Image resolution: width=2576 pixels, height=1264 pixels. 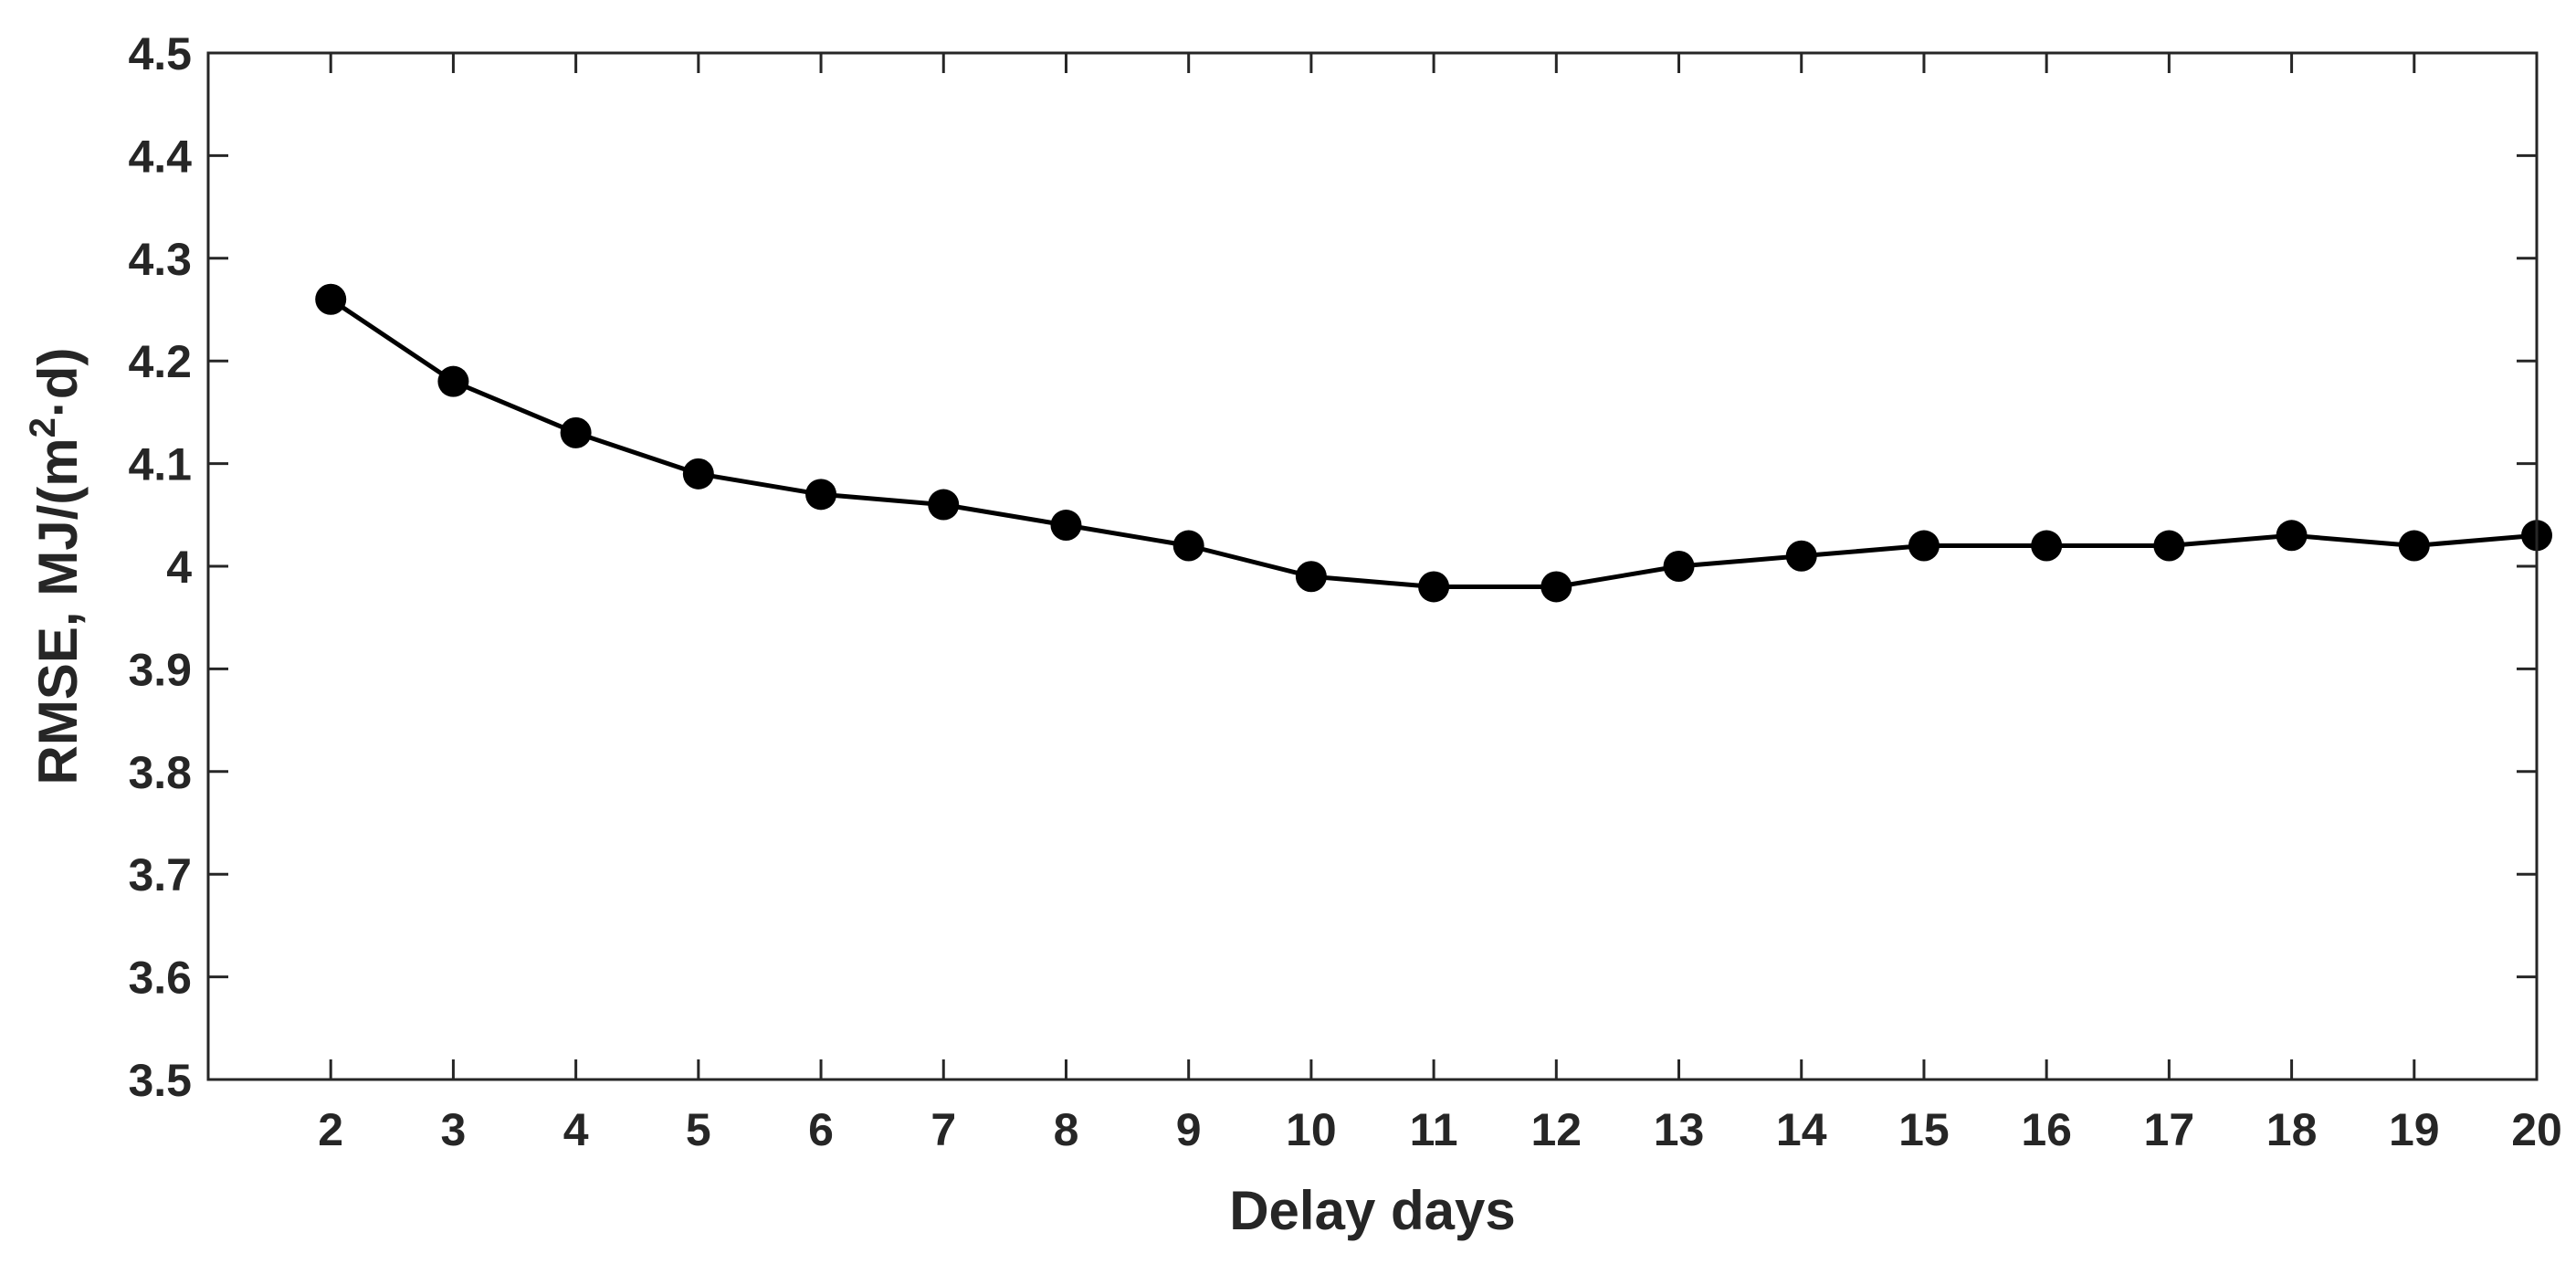 What do you see at coordinates (1924, 1129) in the screenshot?
I see `x-tick-label: 15` at bounding box center [1924, 1129].